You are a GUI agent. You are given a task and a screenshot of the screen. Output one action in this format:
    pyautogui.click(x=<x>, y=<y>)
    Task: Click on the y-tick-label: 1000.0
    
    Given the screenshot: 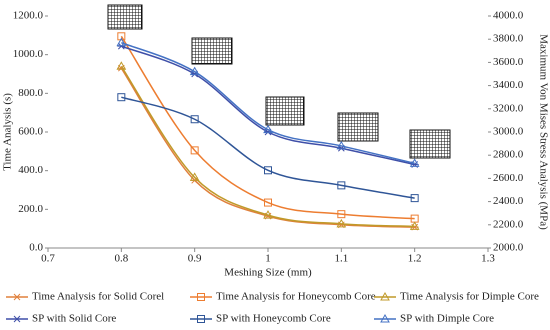 What is the action you would take?
    pyautogui.click(x=28, y=54)
    